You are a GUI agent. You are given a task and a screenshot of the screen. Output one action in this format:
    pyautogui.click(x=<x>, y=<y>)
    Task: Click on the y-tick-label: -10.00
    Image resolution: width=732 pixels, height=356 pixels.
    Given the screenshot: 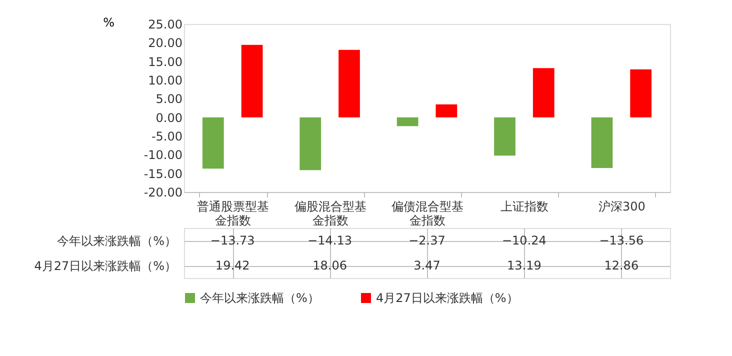 What is the action you would take?
    pyautogui.click(x=163, y=155)
    